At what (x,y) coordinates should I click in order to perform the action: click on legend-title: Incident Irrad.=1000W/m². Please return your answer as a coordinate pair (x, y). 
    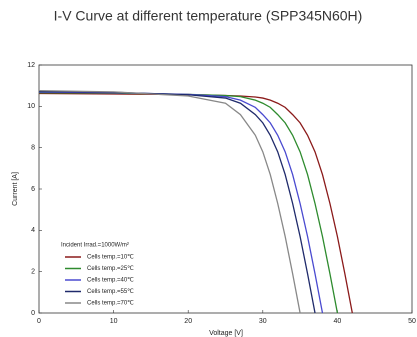
    Looking at the image, I should click on (95, 246).